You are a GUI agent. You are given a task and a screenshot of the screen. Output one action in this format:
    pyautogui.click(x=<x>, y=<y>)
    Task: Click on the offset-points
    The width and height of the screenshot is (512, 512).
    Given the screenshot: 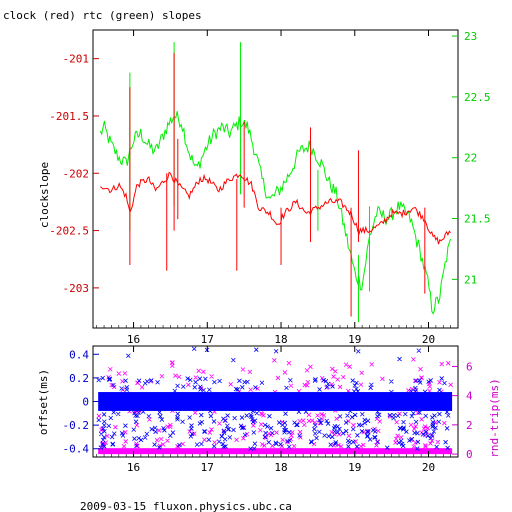 What is the action you would take?
    pyautogui.click(x=273, y=398)
    